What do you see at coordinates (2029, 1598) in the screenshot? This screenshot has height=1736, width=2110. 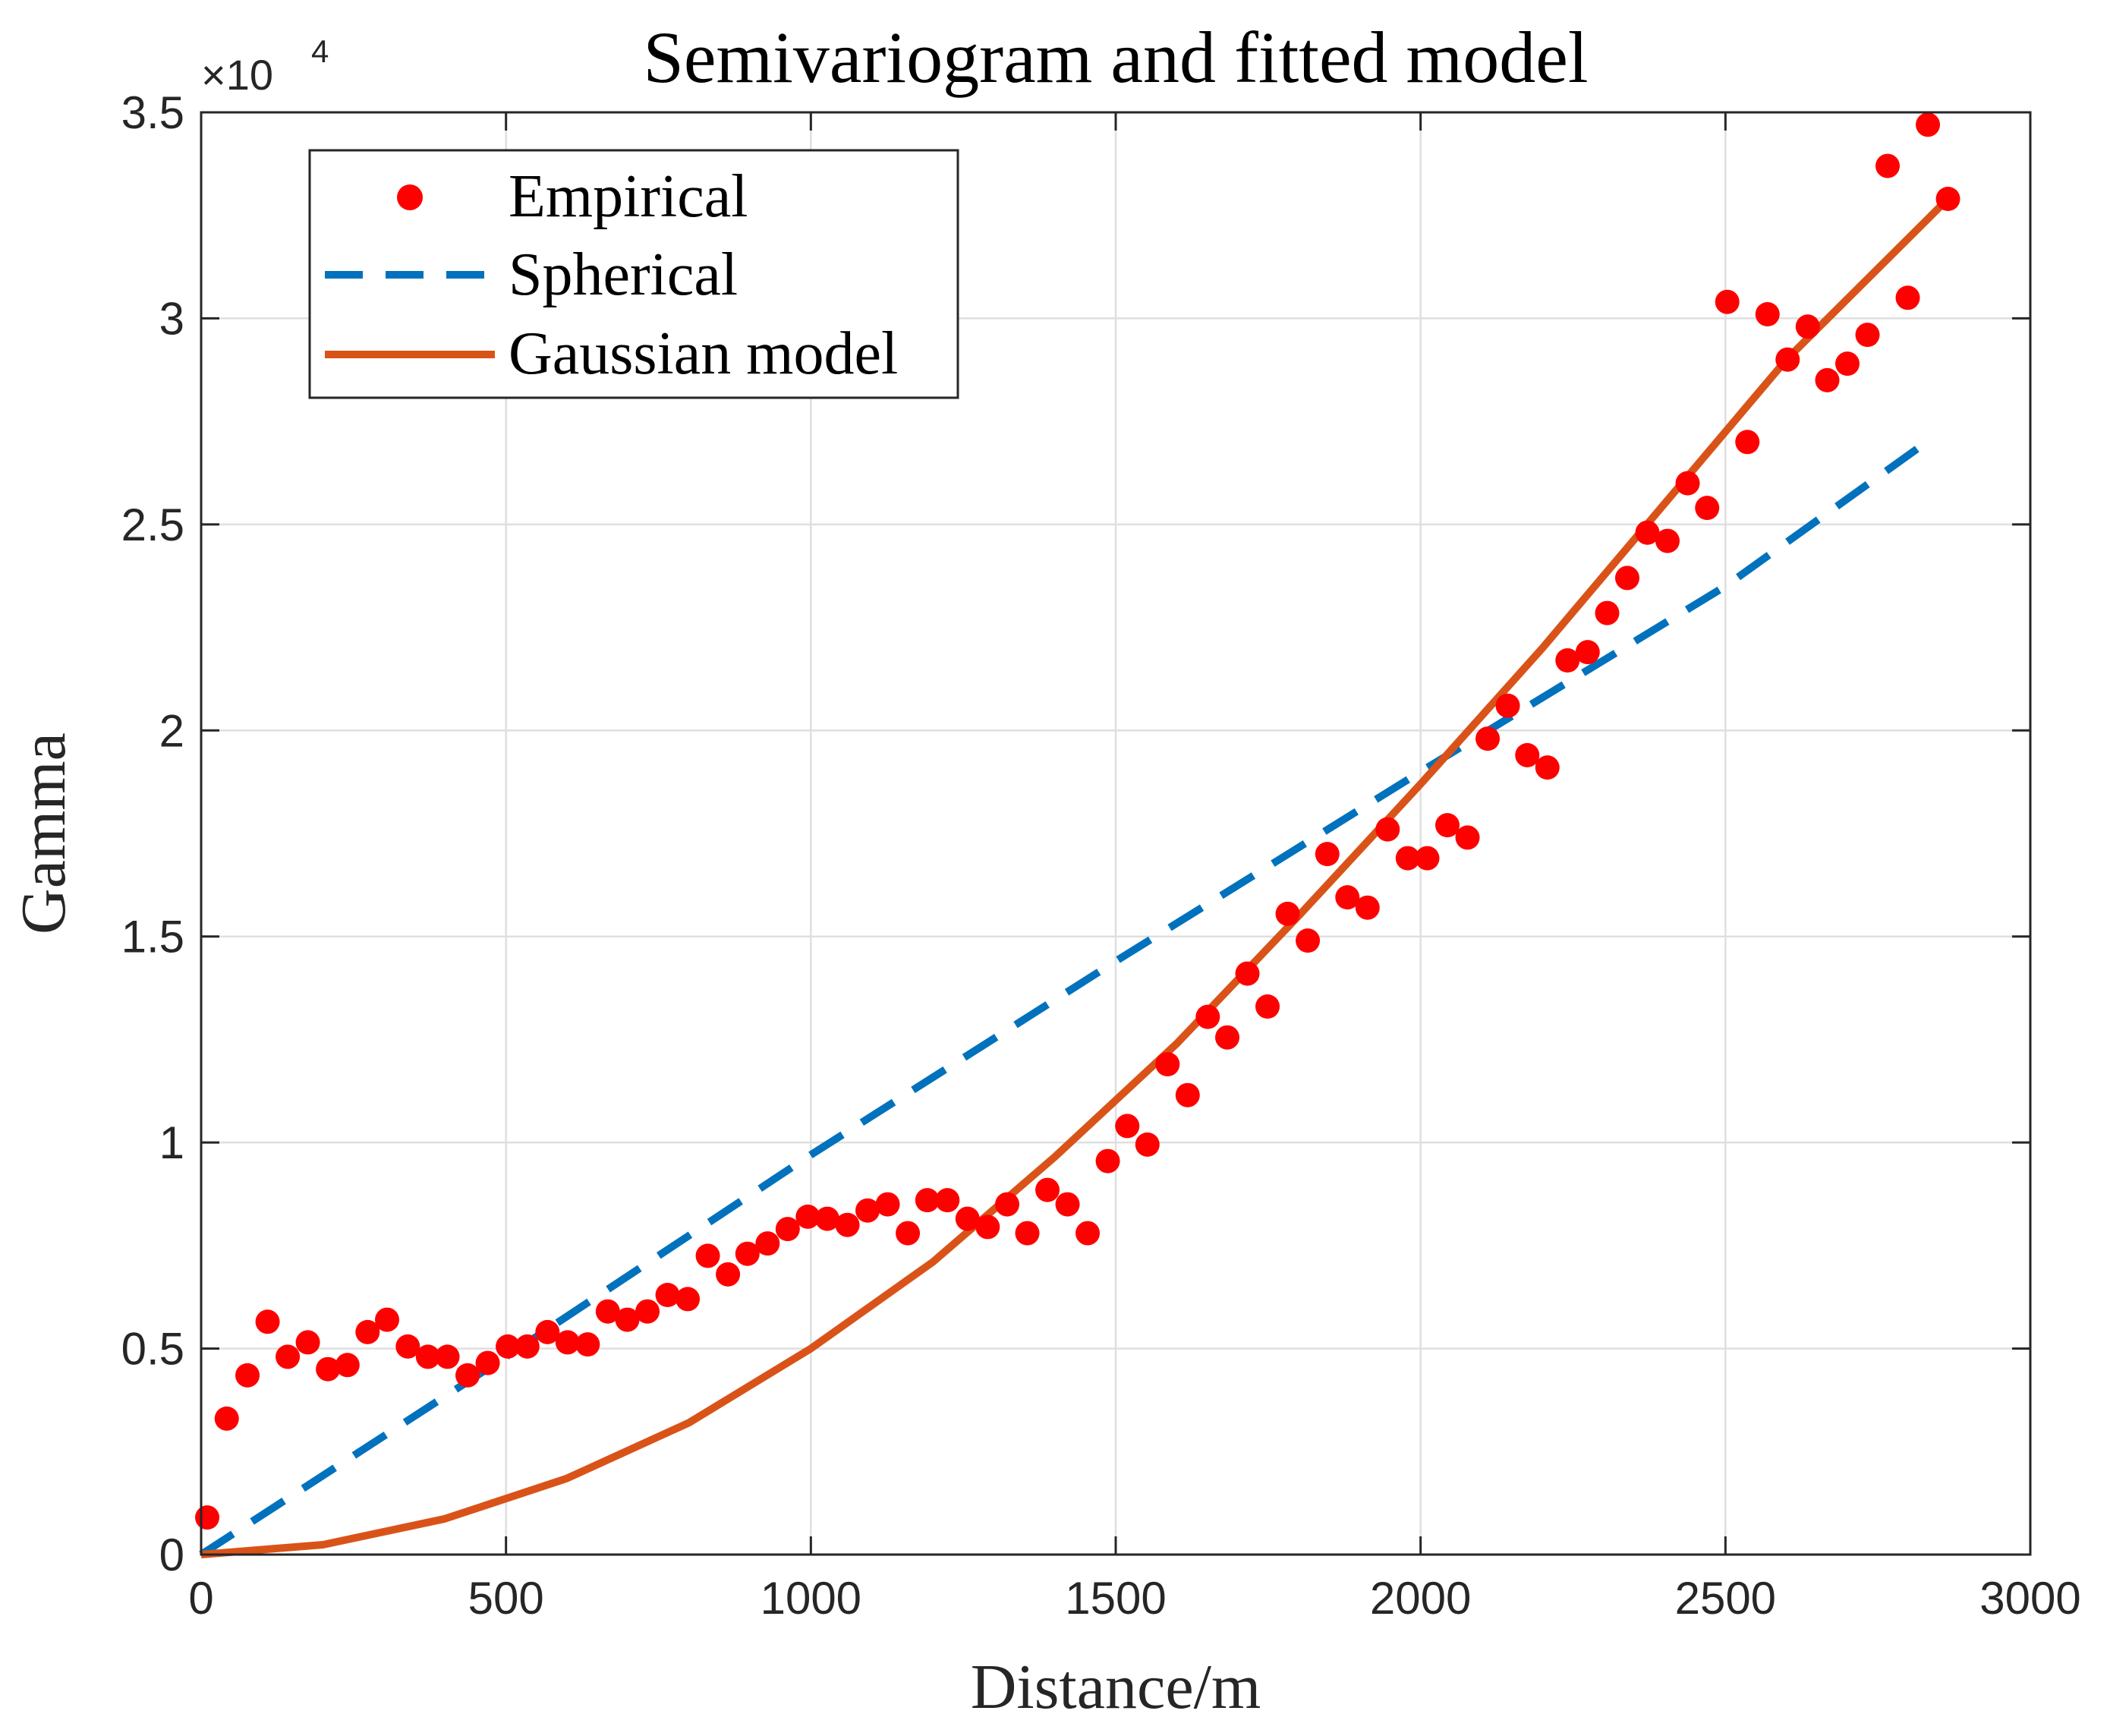 I see `x-tick-label: 3000` at bounding box center [2029, 1598].